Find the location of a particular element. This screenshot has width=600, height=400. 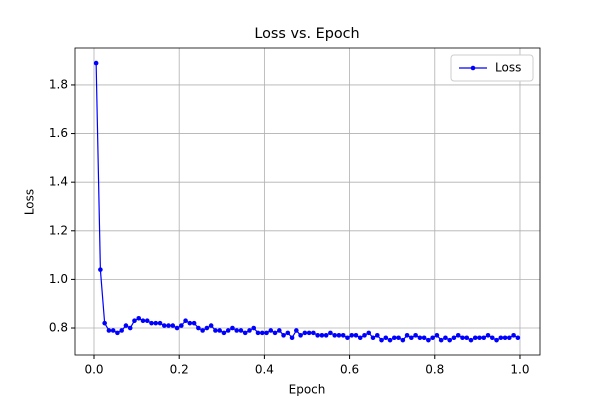

x-tick-label: 0.6 is located at coordinates (349, 370).